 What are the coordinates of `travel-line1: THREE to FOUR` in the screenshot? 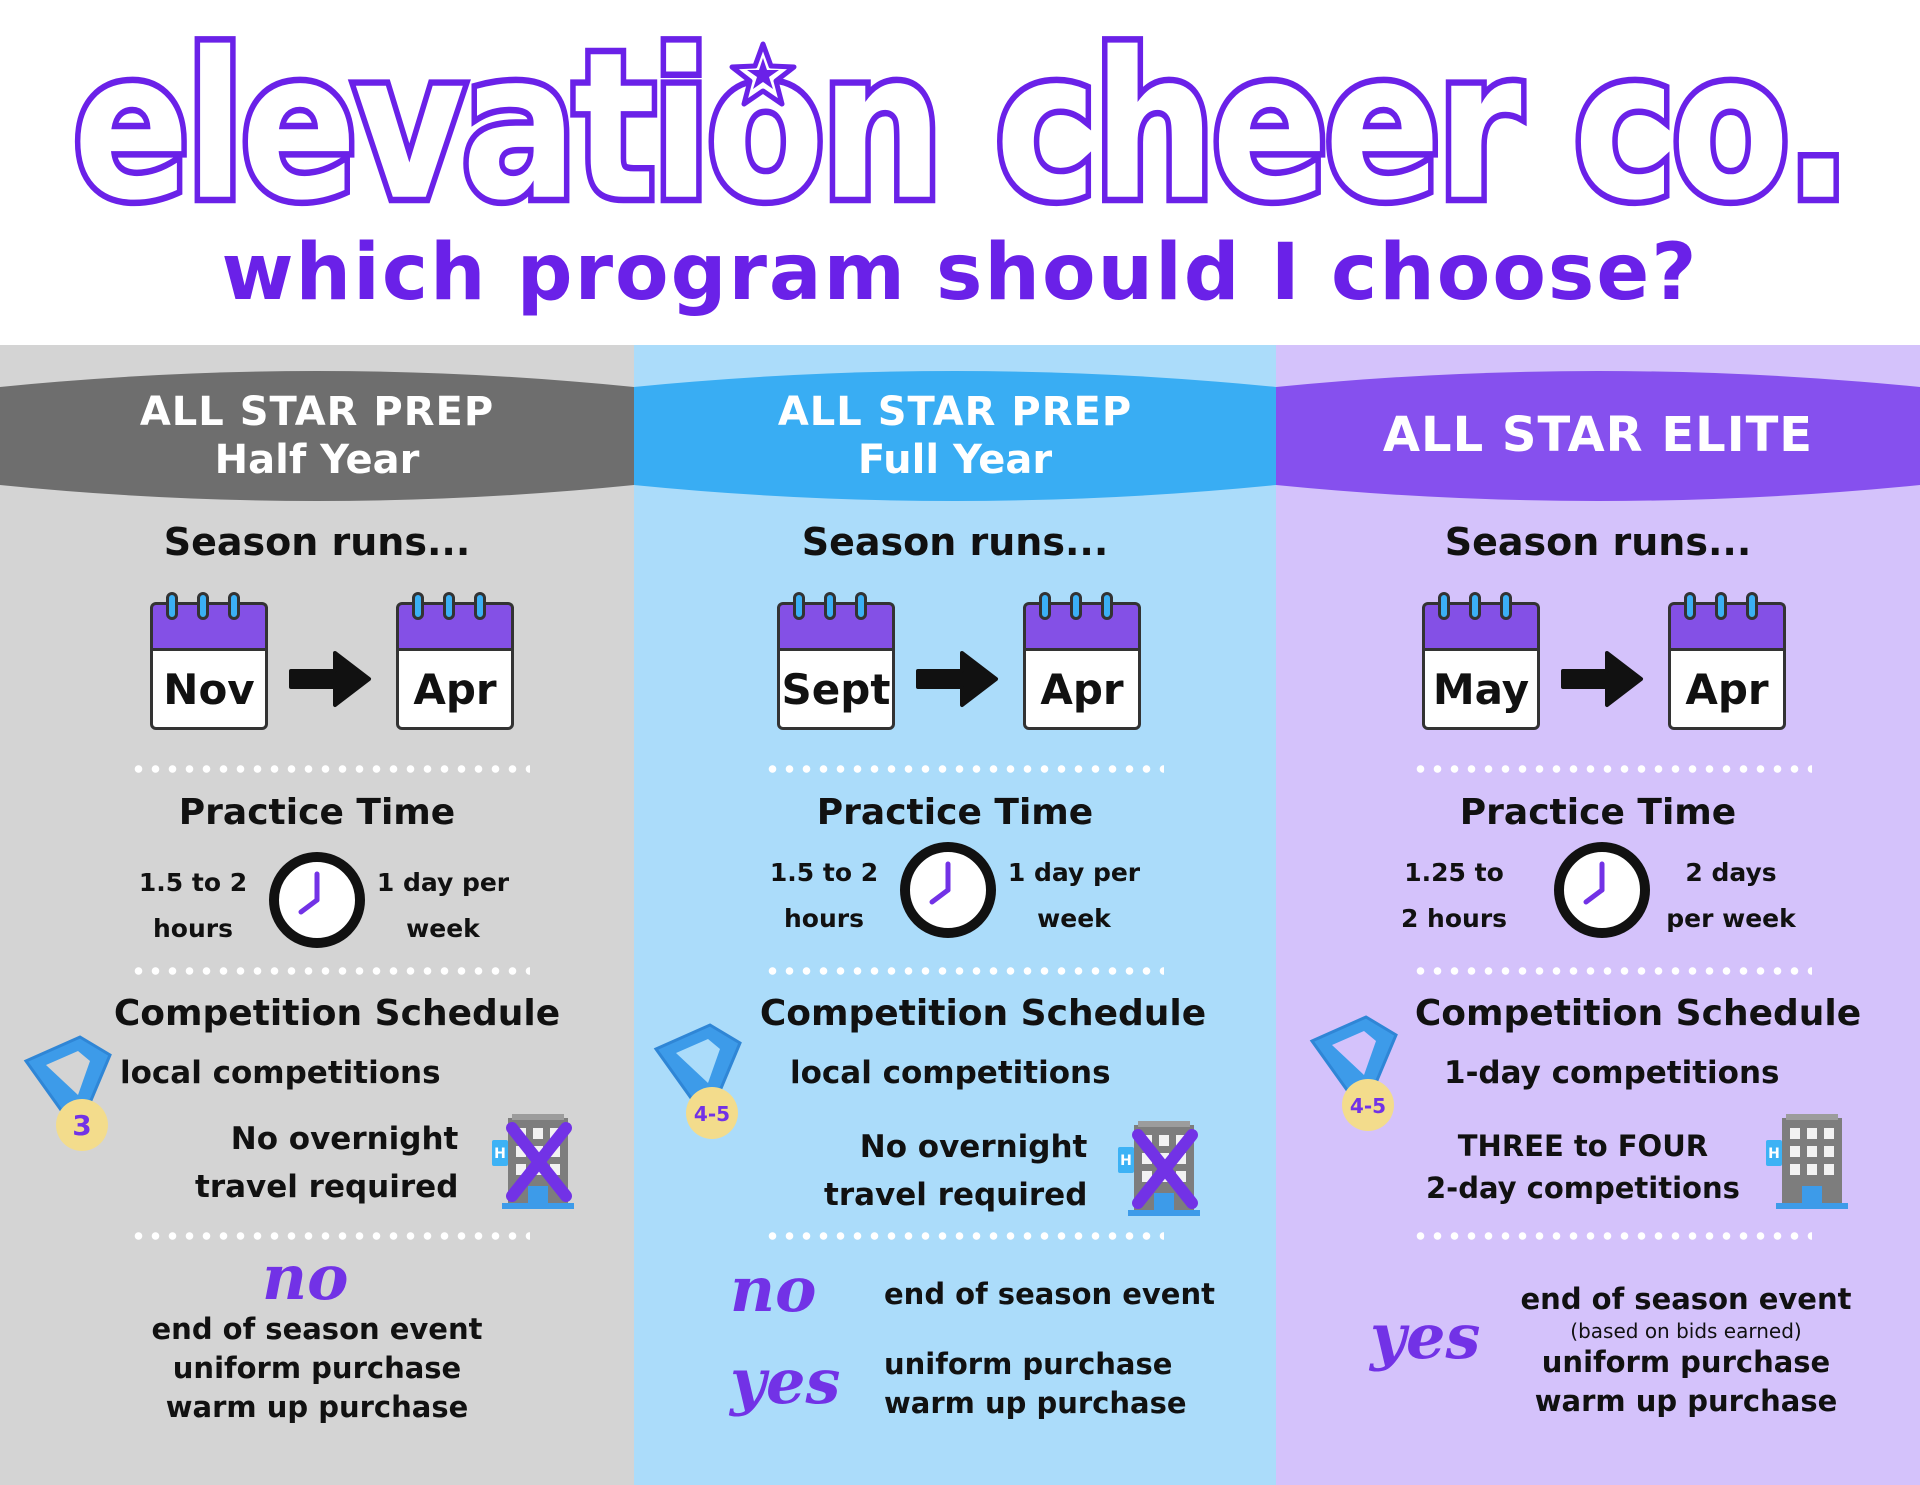 It's located at (1583, 1146).